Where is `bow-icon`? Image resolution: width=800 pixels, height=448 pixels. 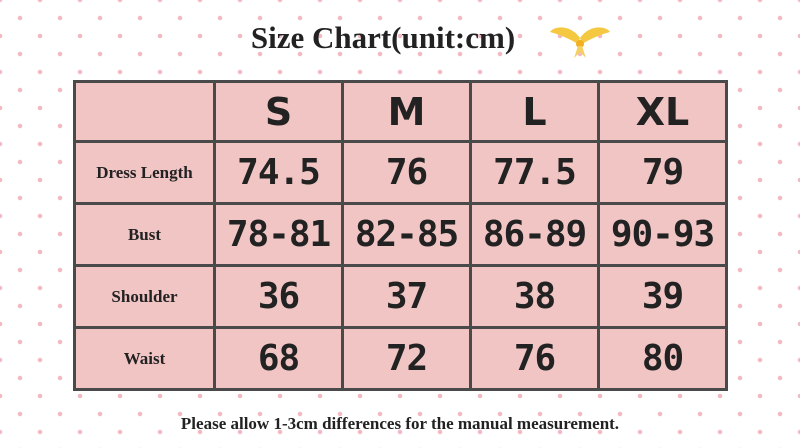 bow-icon is located at coordinates (580, 42).